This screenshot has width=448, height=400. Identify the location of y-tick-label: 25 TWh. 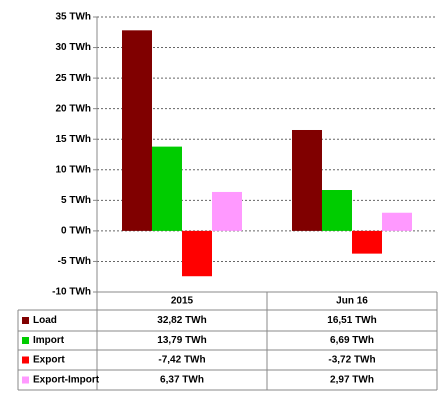
(73, 78).